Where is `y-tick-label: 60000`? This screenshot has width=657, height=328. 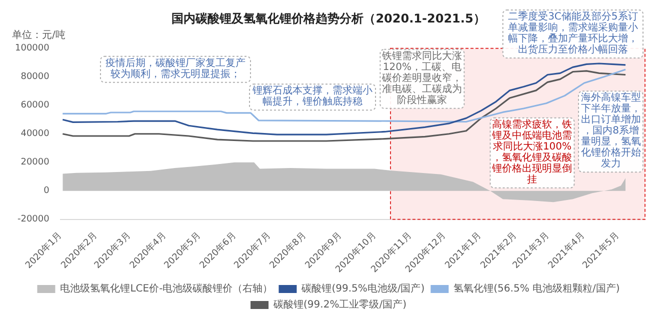 y-tick-label: 60000 is located at coordinates (35, 105).